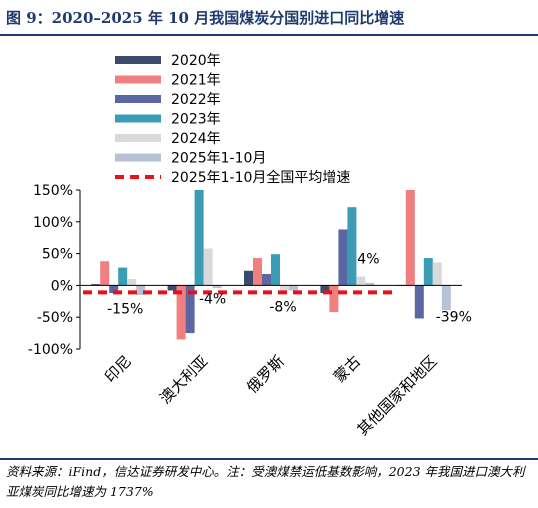 This screenshot has height=508, width=538. Describe the element at coordinates (218, 159) in the screenshot. I see `legend-label: 2025年1-10月` at that location.